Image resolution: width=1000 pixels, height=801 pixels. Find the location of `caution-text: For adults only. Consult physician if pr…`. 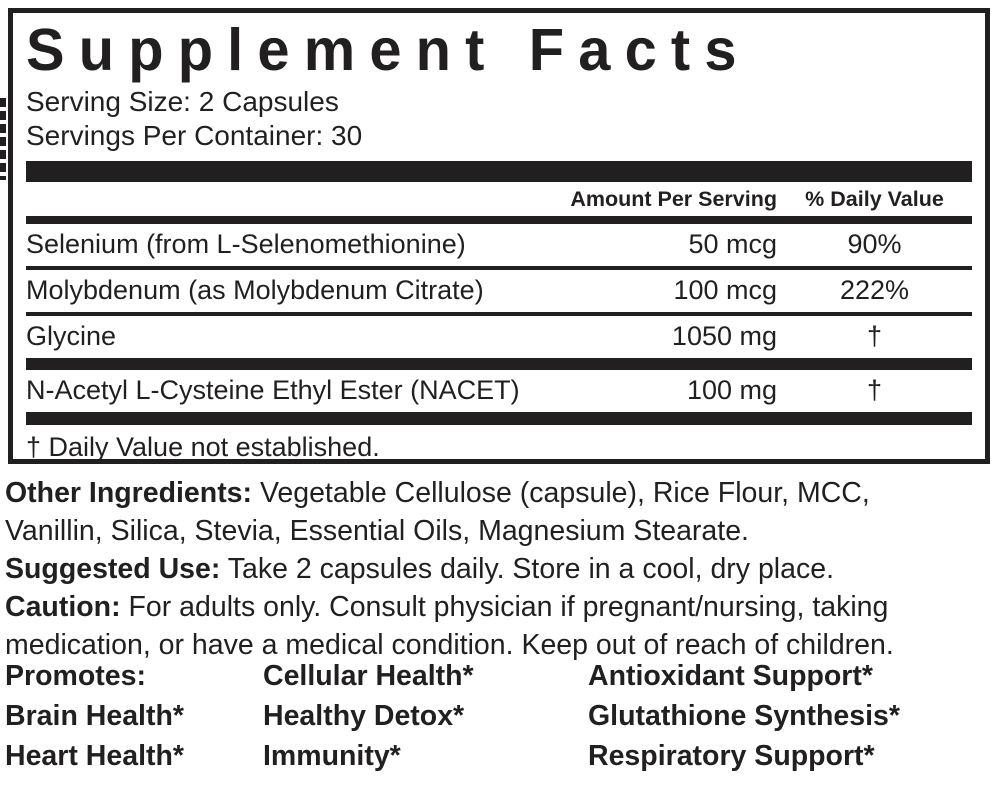

caution-text: For adults only. Consult physician if pr… is located at coordinates (449, 626).